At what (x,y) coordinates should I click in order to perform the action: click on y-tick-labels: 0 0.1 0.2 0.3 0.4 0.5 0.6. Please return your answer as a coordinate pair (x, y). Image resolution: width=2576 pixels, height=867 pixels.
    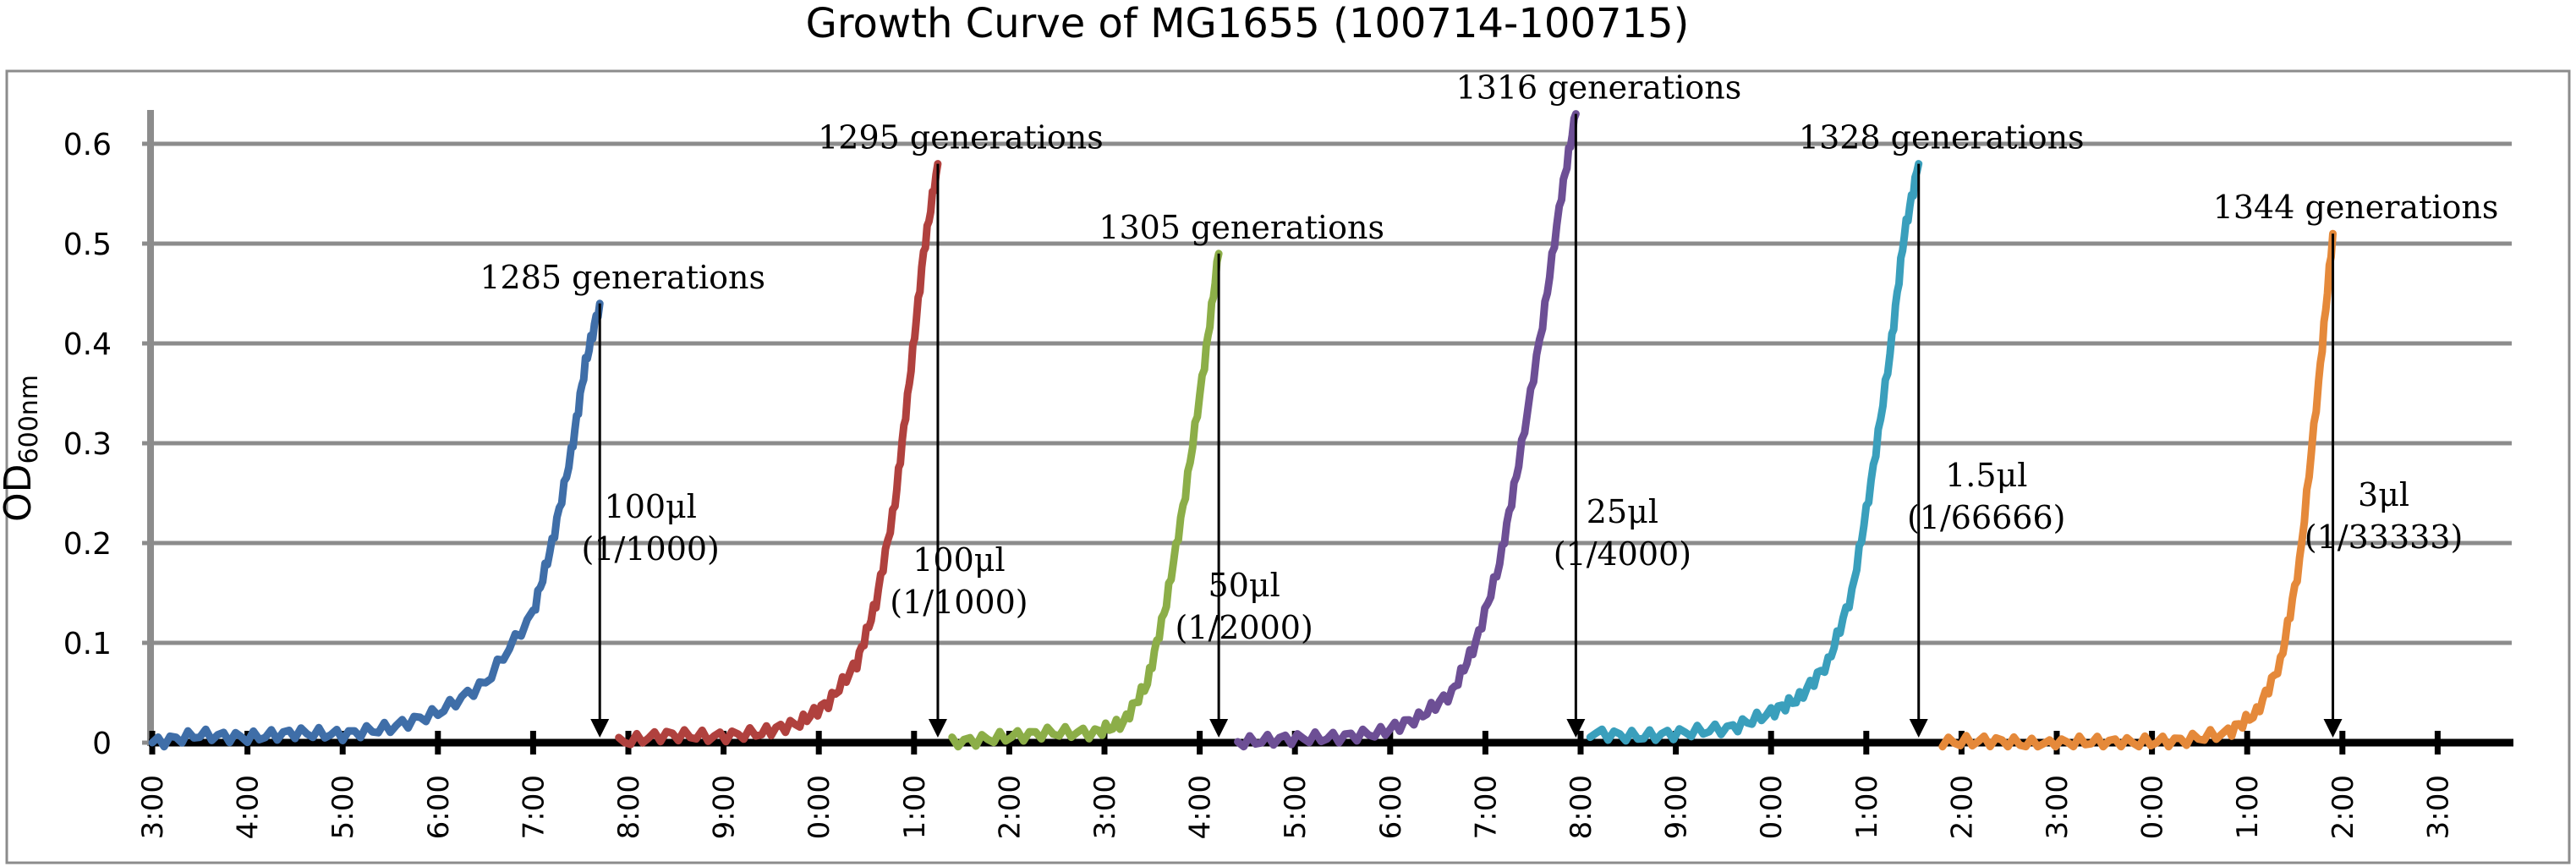
    Looking at the image, I should click on (87, 444).